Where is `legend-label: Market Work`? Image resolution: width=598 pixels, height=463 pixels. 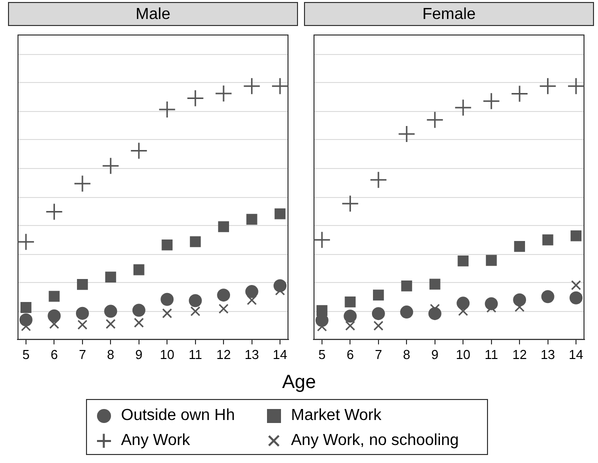
legend-label: Market Work is located at coordinates (336, 416).